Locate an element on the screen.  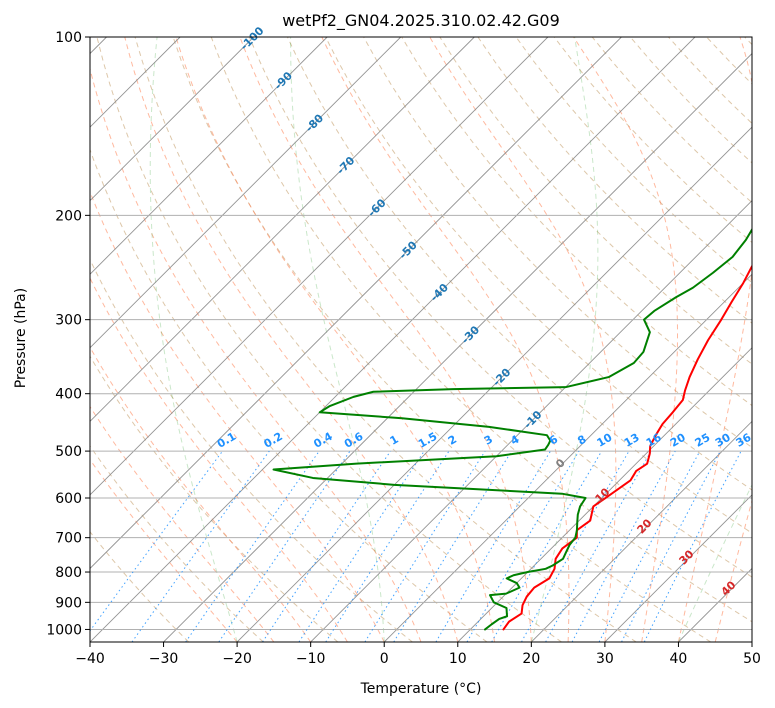
mixing-ratio-label: 16 is located at coordinates (654, 440).